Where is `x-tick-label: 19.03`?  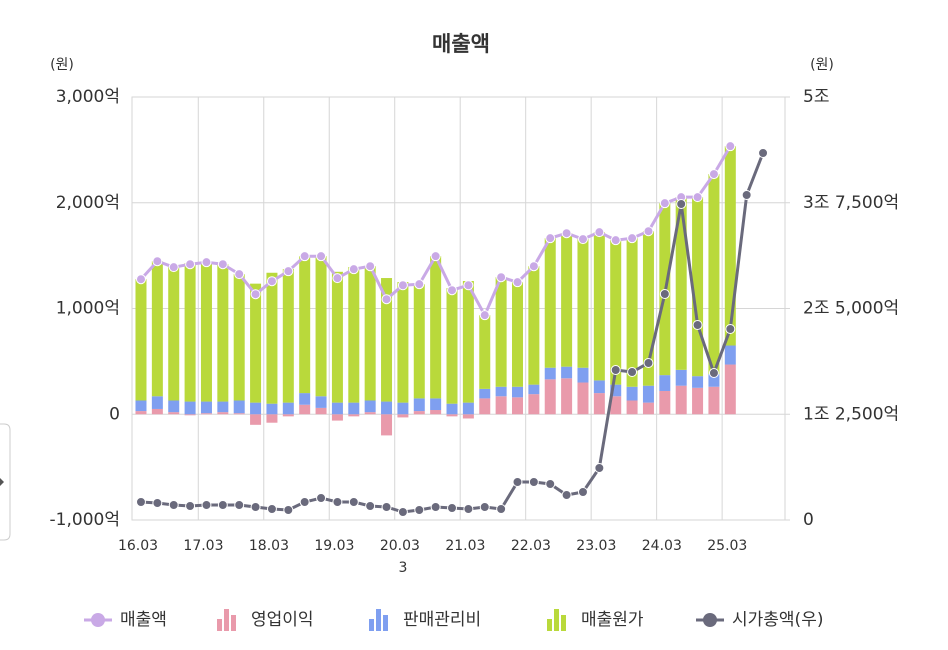
x-tick-label: 19.03 is located at coordinates (334, 546).